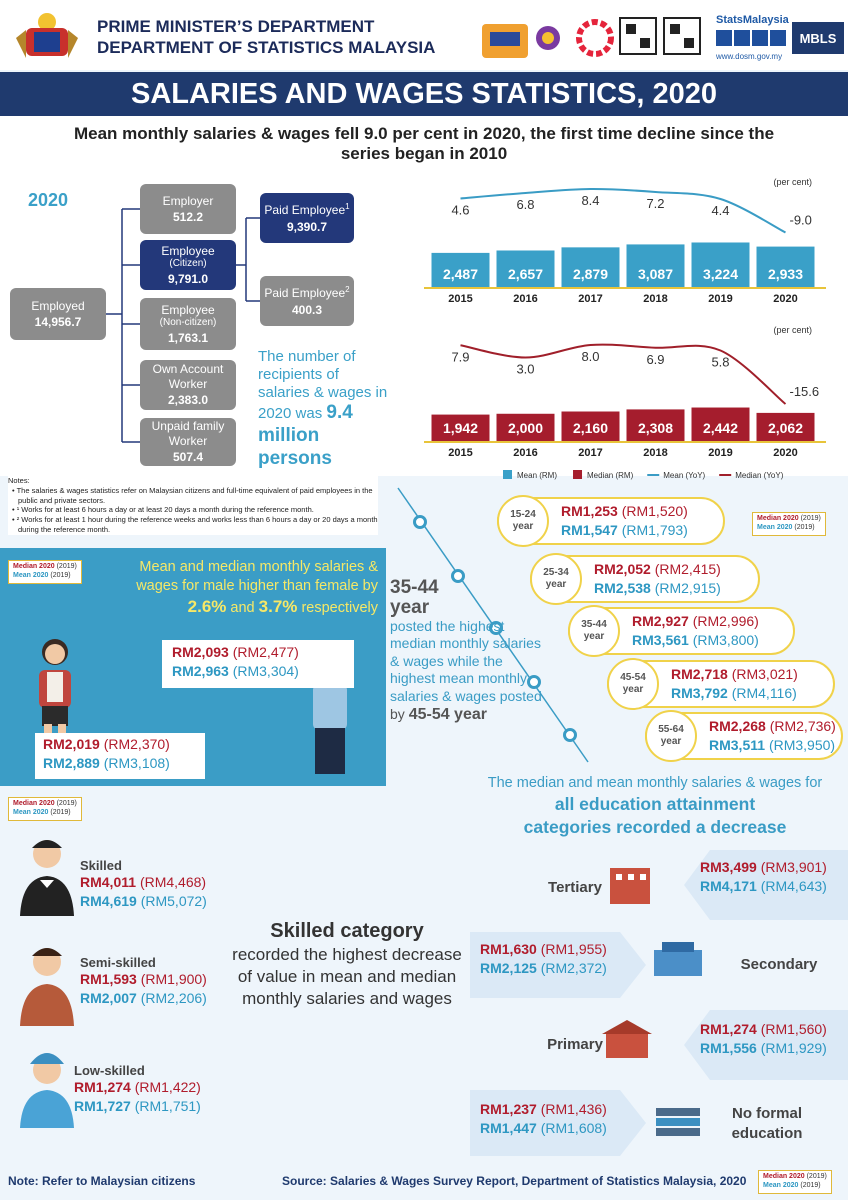 The image size is (848, 1200). I want to click on building-icons, so click(652, 1002).